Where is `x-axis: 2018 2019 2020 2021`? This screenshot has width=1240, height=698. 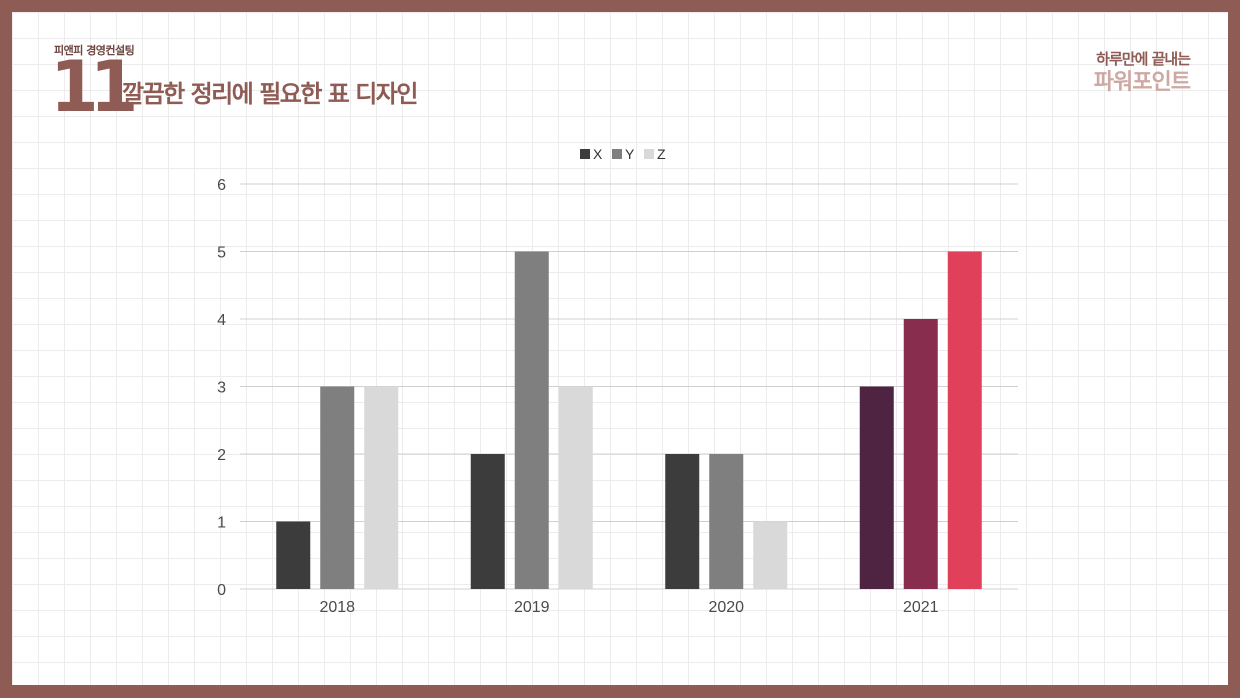
x-axis: 2018 2019 2020 2021 is located at coordinates (628, 607).